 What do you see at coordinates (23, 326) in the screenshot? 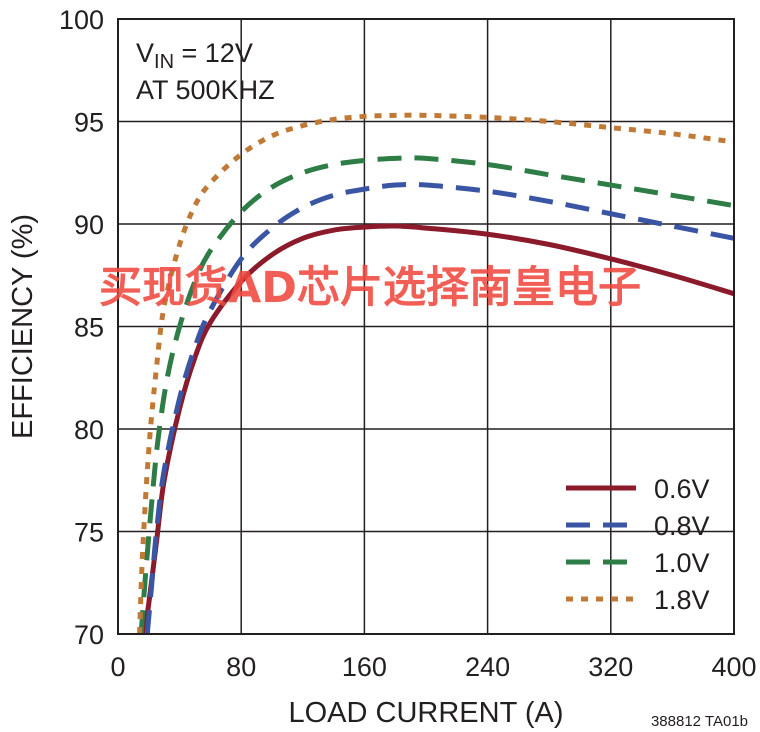
I see `y-axis-label: EFFICIENCY (%)` at bounding box center [23, 326].